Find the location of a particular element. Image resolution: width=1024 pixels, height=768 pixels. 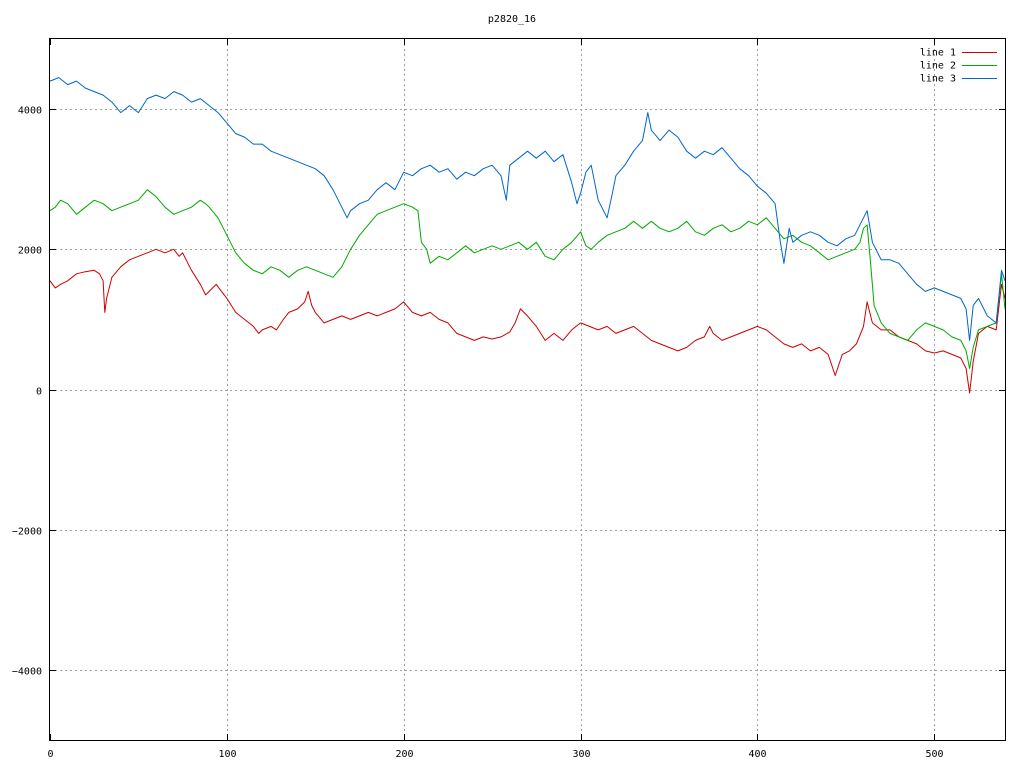

y-tick-label: −2000 is located at coordinates (27, 532).